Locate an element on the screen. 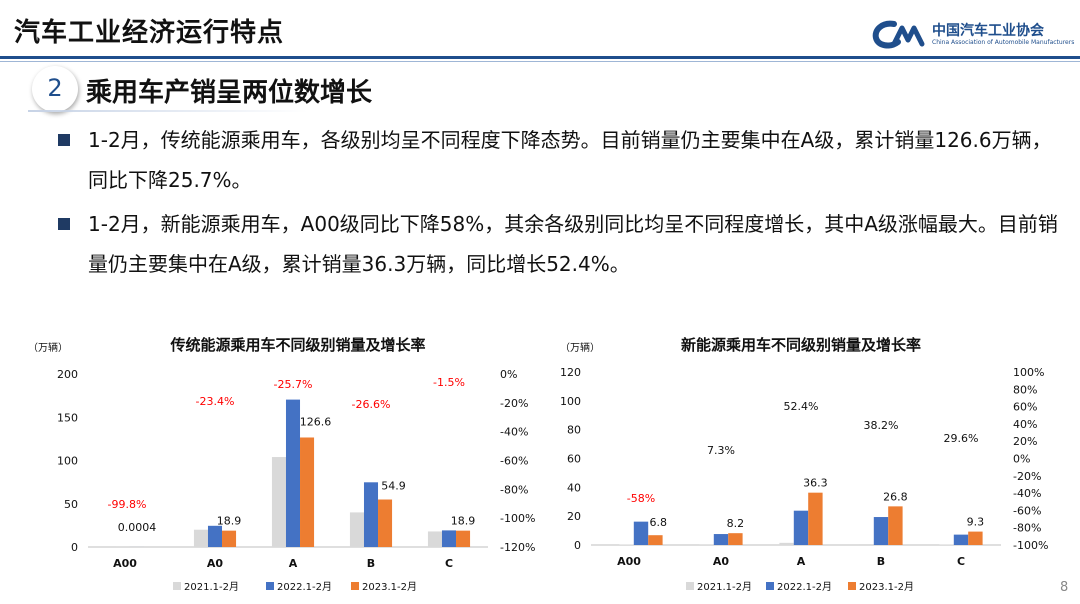  section-title: 乘用车产销呈两位数增长 is located at coordinates (229, 93).